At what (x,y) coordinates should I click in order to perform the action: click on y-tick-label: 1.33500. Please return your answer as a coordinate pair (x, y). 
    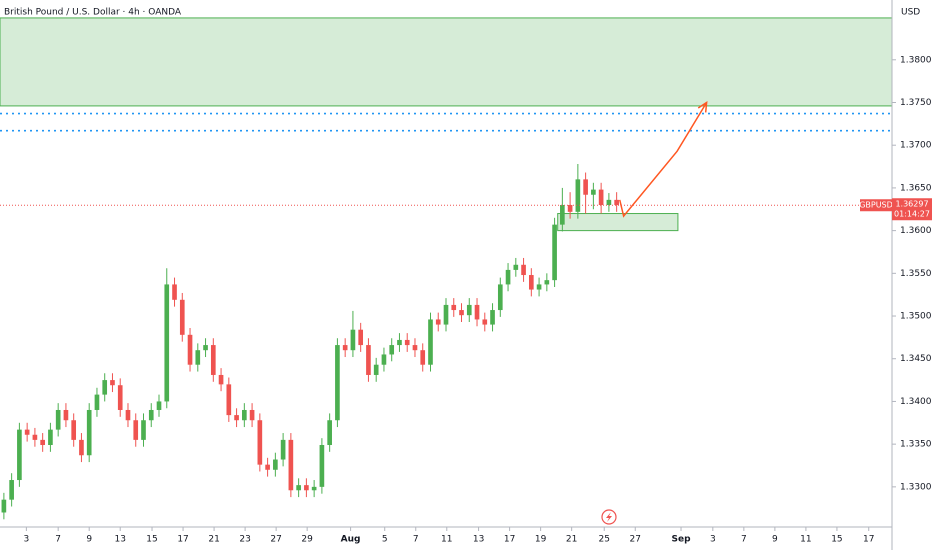
    Looking at the image, I should click on (916, 445).